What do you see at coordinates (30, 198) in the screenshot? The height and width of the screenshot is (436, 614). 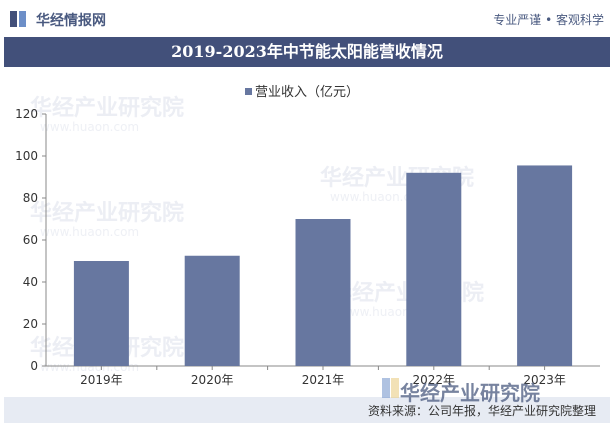 I see `y-tick-label: 80` at bounding box center [30, 198].